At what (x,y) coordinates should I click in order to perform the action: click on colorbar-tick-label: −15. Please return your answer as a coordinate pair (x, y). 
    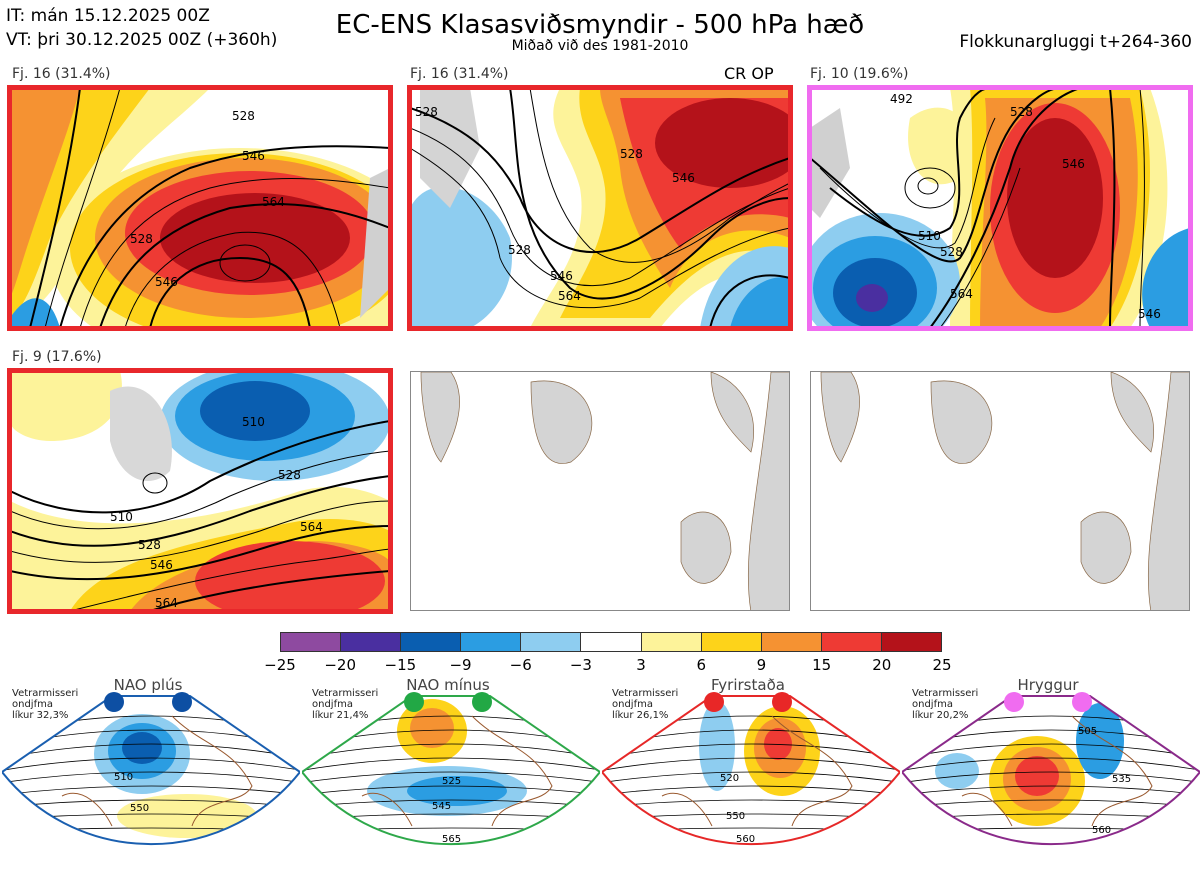
    Looking at the image, I should click on (400, 665).